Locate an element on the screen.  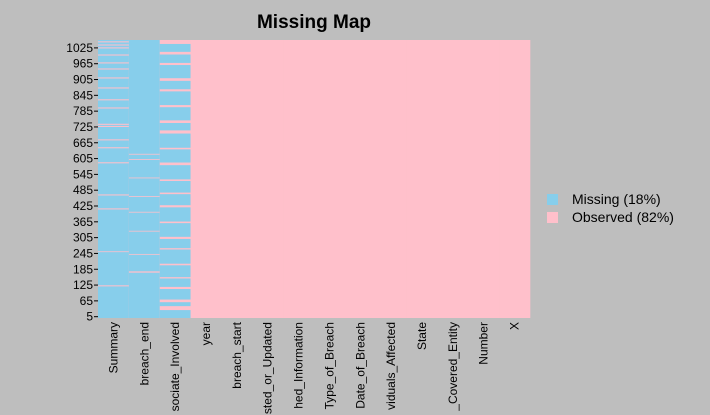
y-tick-label: 365 is located at coordinates (83, 222).